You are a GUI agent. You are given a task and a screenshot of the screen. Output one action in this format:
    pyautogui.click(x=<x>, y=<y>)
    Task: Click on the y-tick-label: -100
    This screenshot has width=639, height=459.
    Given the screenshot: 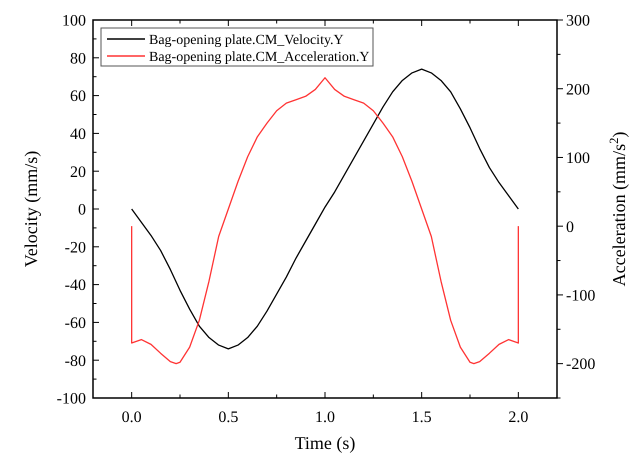 What is the action you would take?
    pyautogui.click(x=71, y=399)
    